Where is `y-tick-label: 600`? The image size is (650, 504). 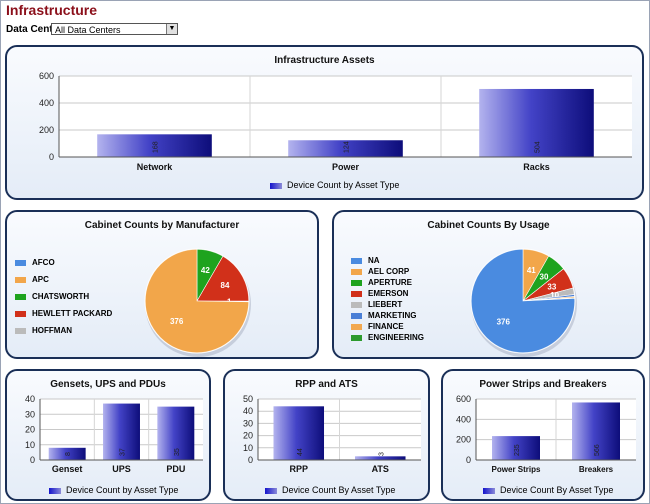
y-tick-label: 600 is located at coordinates (46, 76).